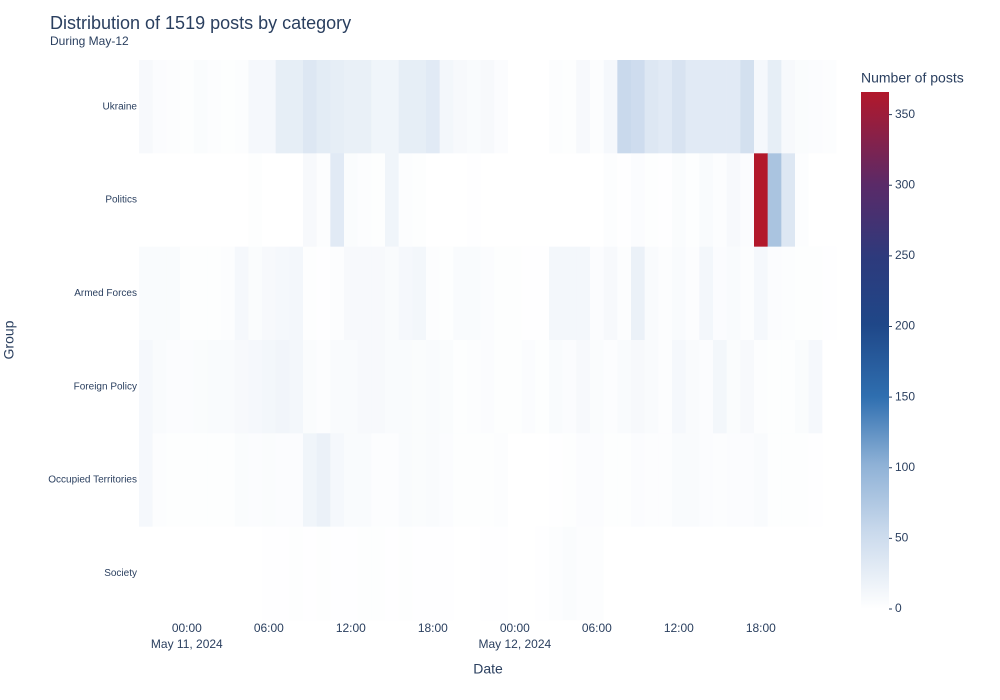 The image size is (1000, 700). Describe the element at coordinates (761, 628) in the screenshot. I see `x-tick-label: 18:00` at that location.